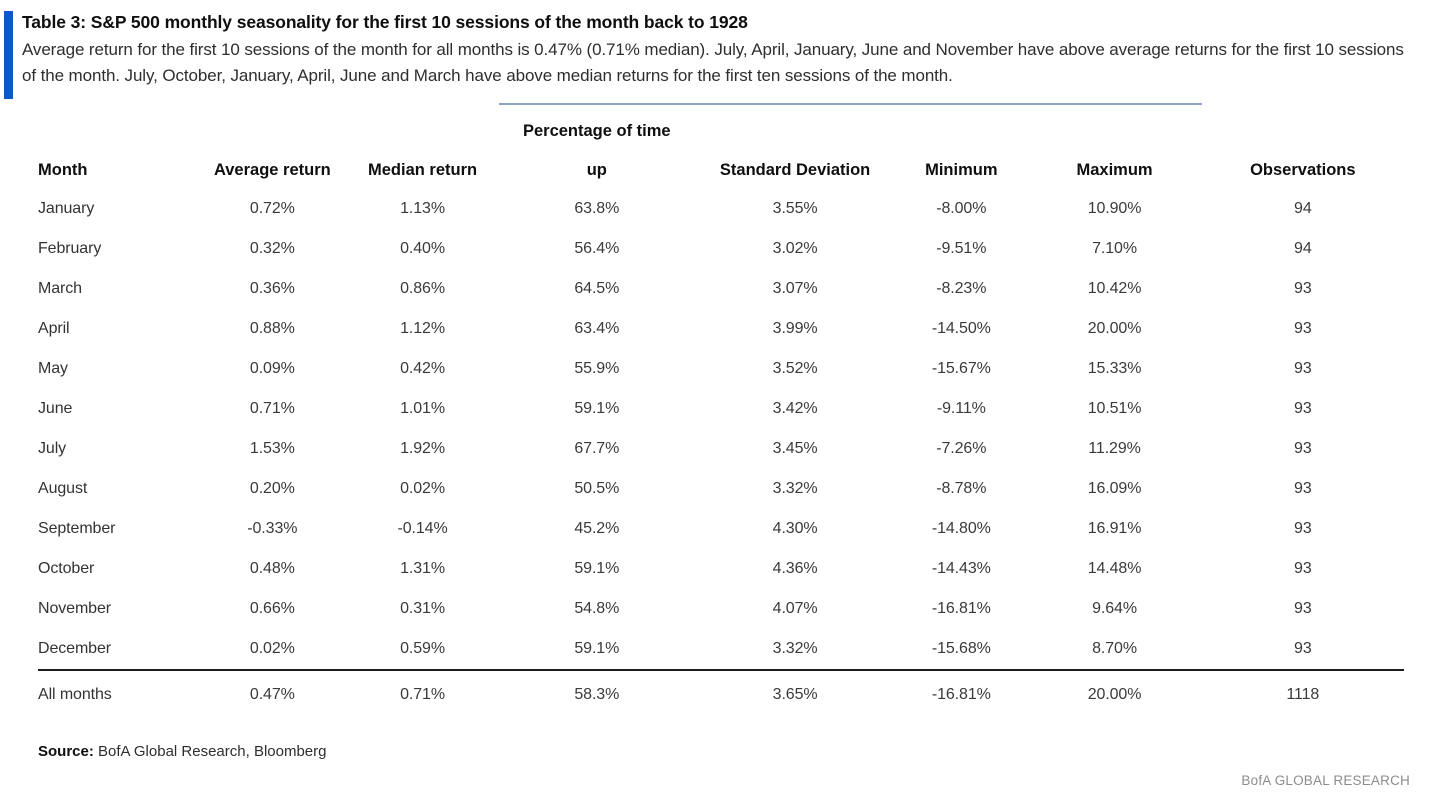  I want to click on value-cell: 64.5%, so click(597, 288).